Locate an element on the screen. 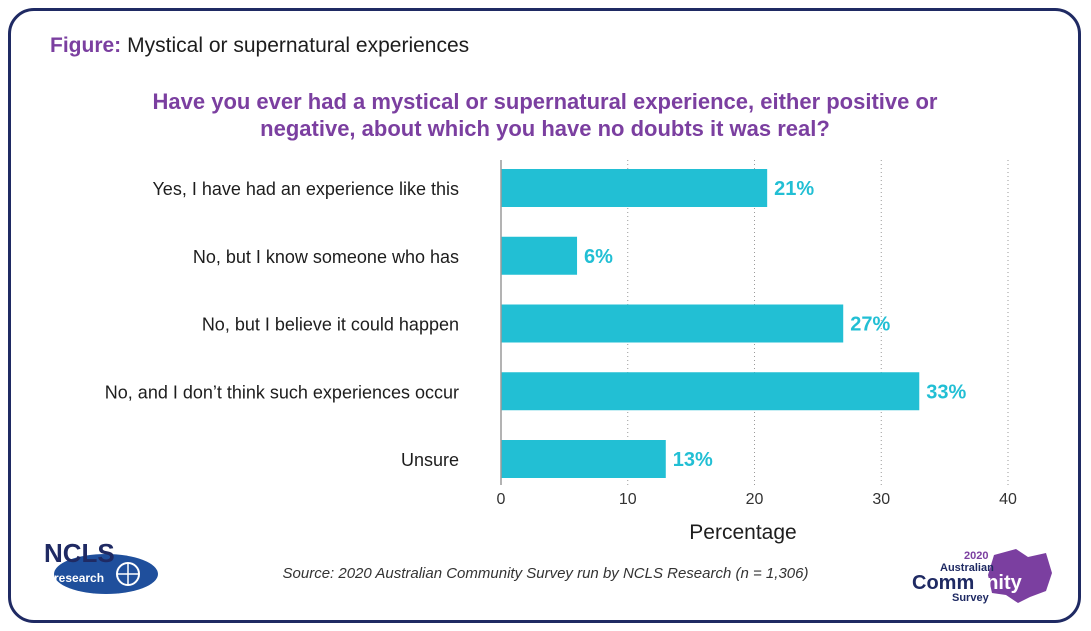 Image resolution: width=1091 pixels, height=631 pixels. australian-community-survey-logo: 2020 Australian Comm unity Survey is located at coordinates (982, 576).